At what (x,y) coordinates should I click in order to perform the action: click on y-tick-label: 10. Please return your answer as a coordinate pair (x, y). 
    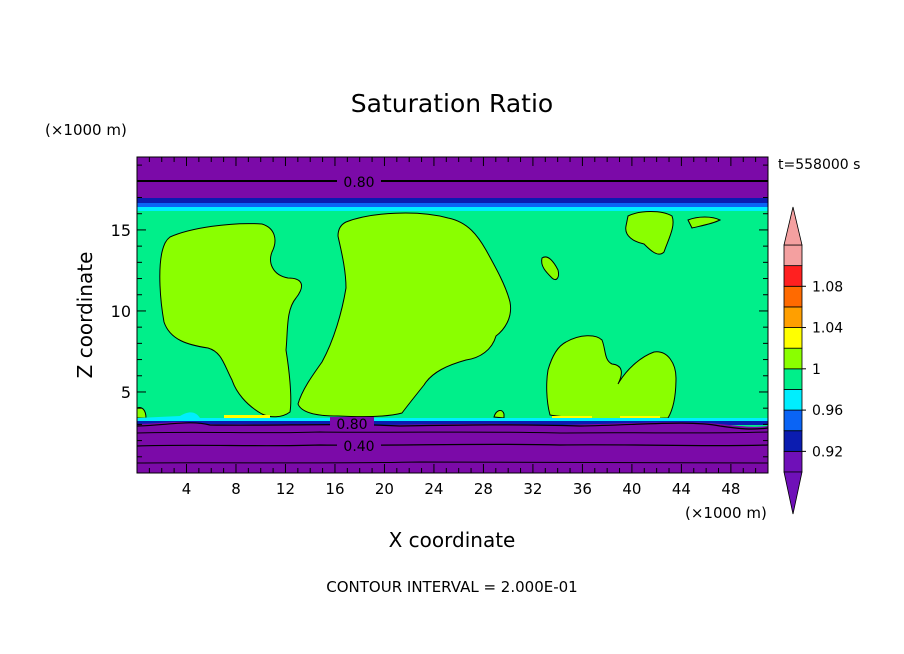
    Looking at the image, I should click on (121, 311).